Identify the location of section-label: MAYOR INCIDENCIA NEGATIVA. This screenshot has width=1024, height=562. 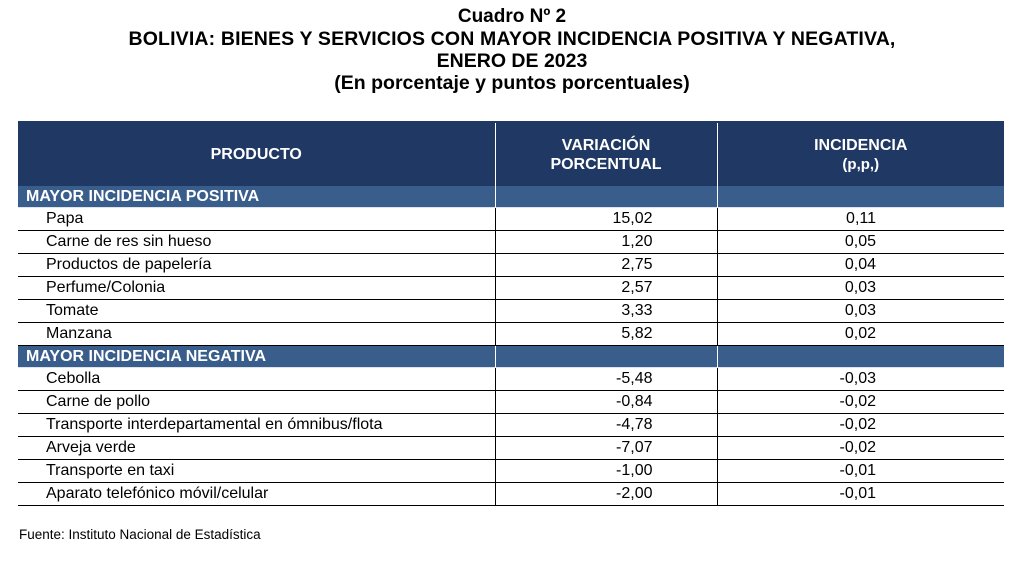
(256, 356).